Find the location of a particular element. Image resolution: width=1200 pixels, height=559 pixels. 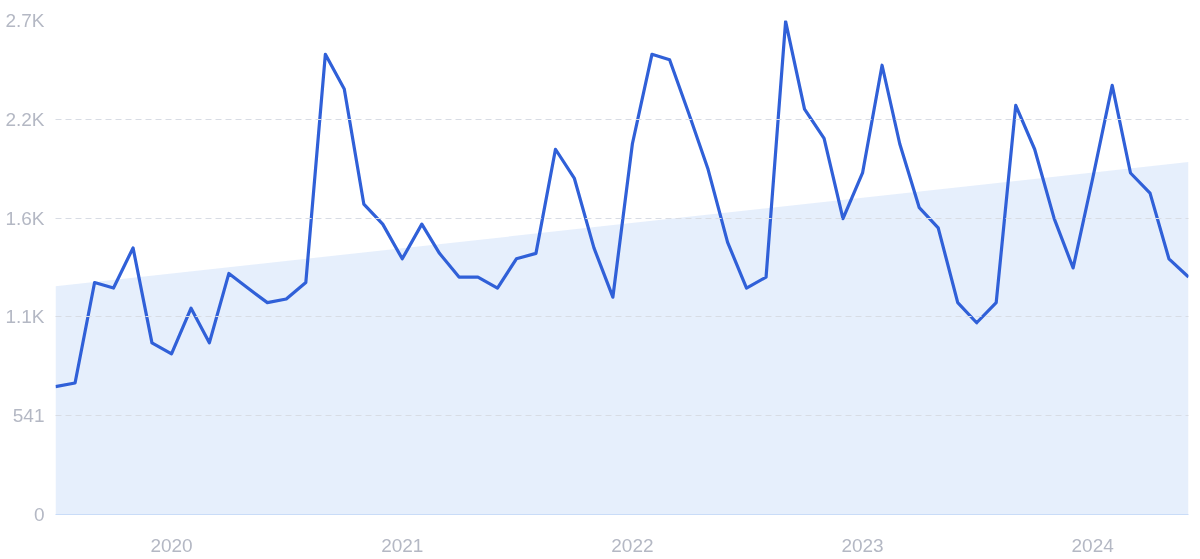

y-tick-label: 1.1K is located at coordinates (25, 317).